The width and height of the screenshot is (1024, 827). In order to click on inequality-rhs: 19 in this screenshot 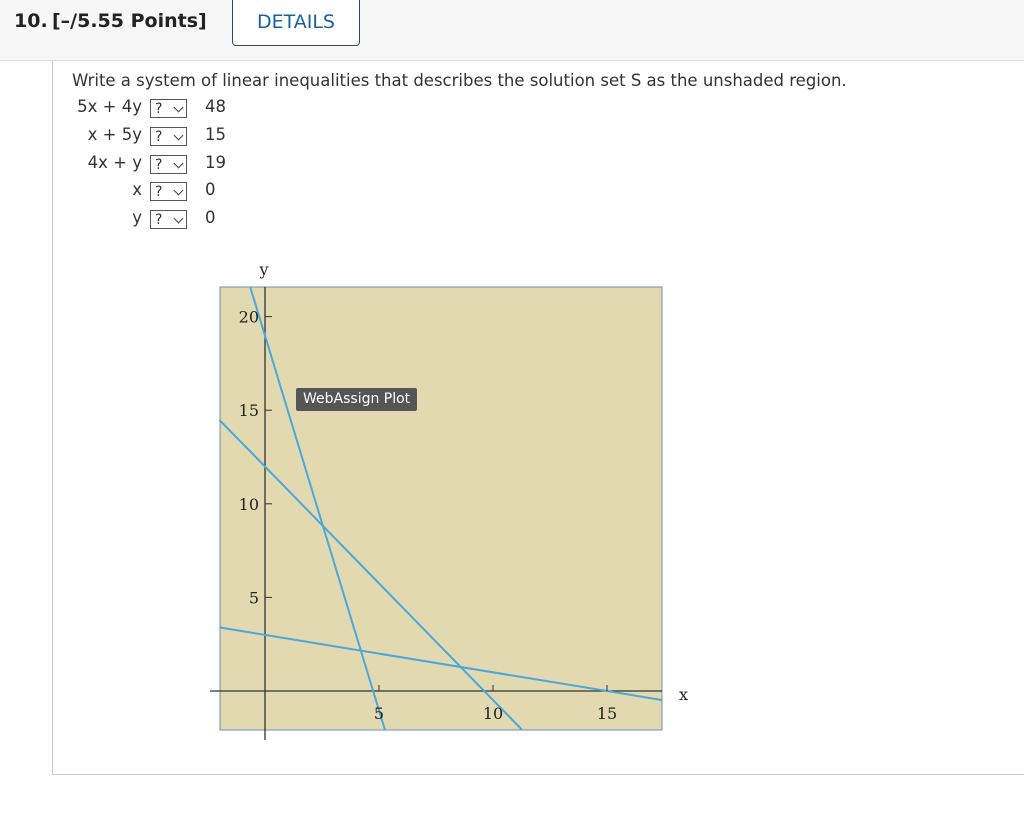, I will do `click(215, 162)`.